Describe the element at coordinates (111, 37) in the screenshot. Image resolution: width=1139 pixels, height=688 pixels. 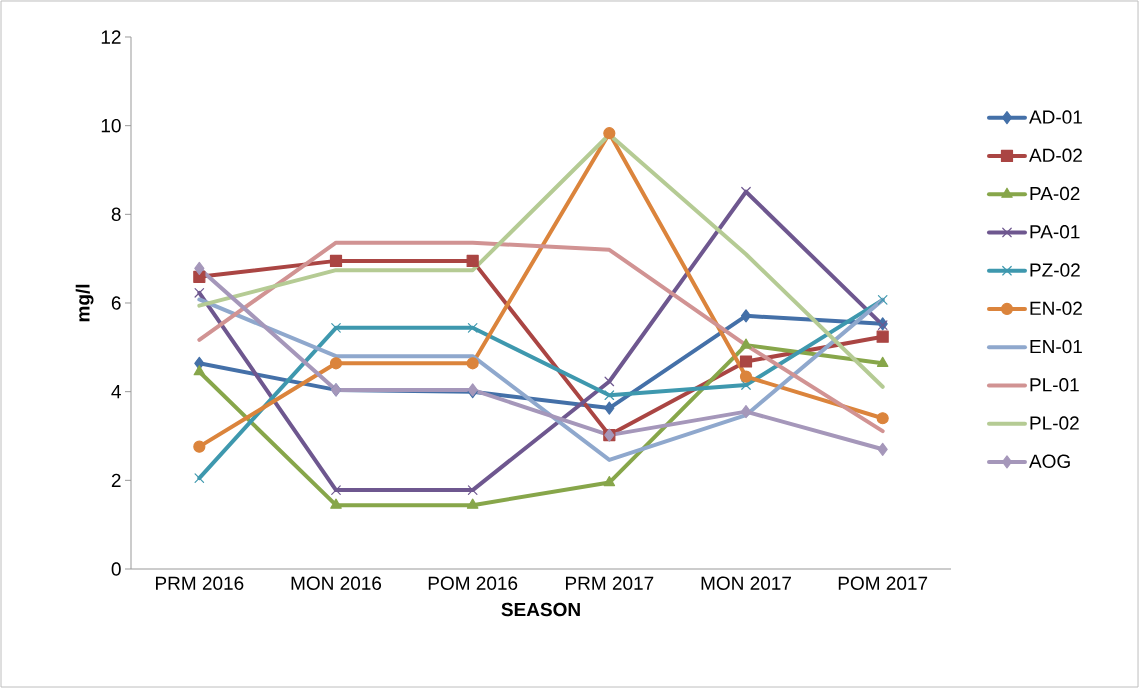
I see `y-tick-label: 12` at that location.